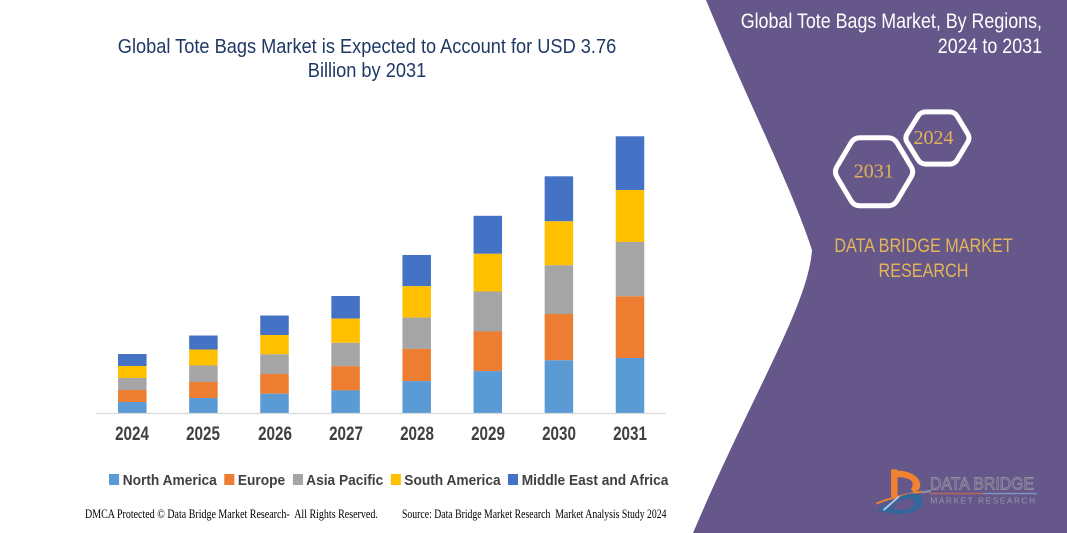  I want to click on svg-text: DATA BRIDGE, so click(982, 484).